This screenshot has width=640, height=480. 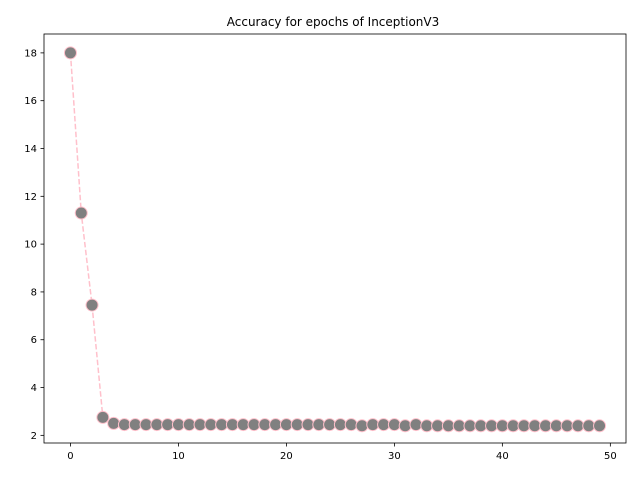 What do you see at coordinates (30, 101) in the screenshot?
I see `y-tick-label: 16` at bounding box center [30, 101].